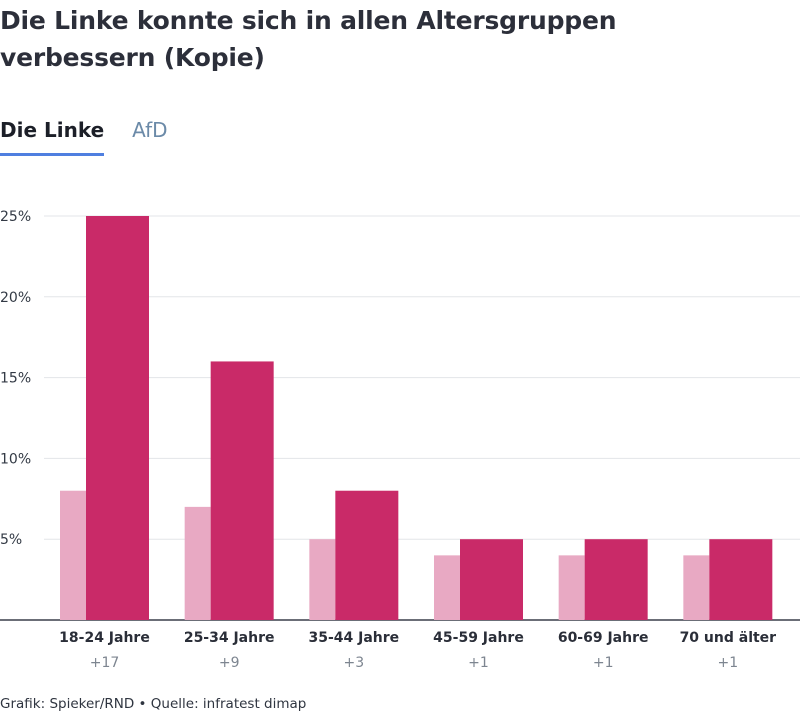  I want to click on category-label: 18-24 Jahre, so click(104, 638).